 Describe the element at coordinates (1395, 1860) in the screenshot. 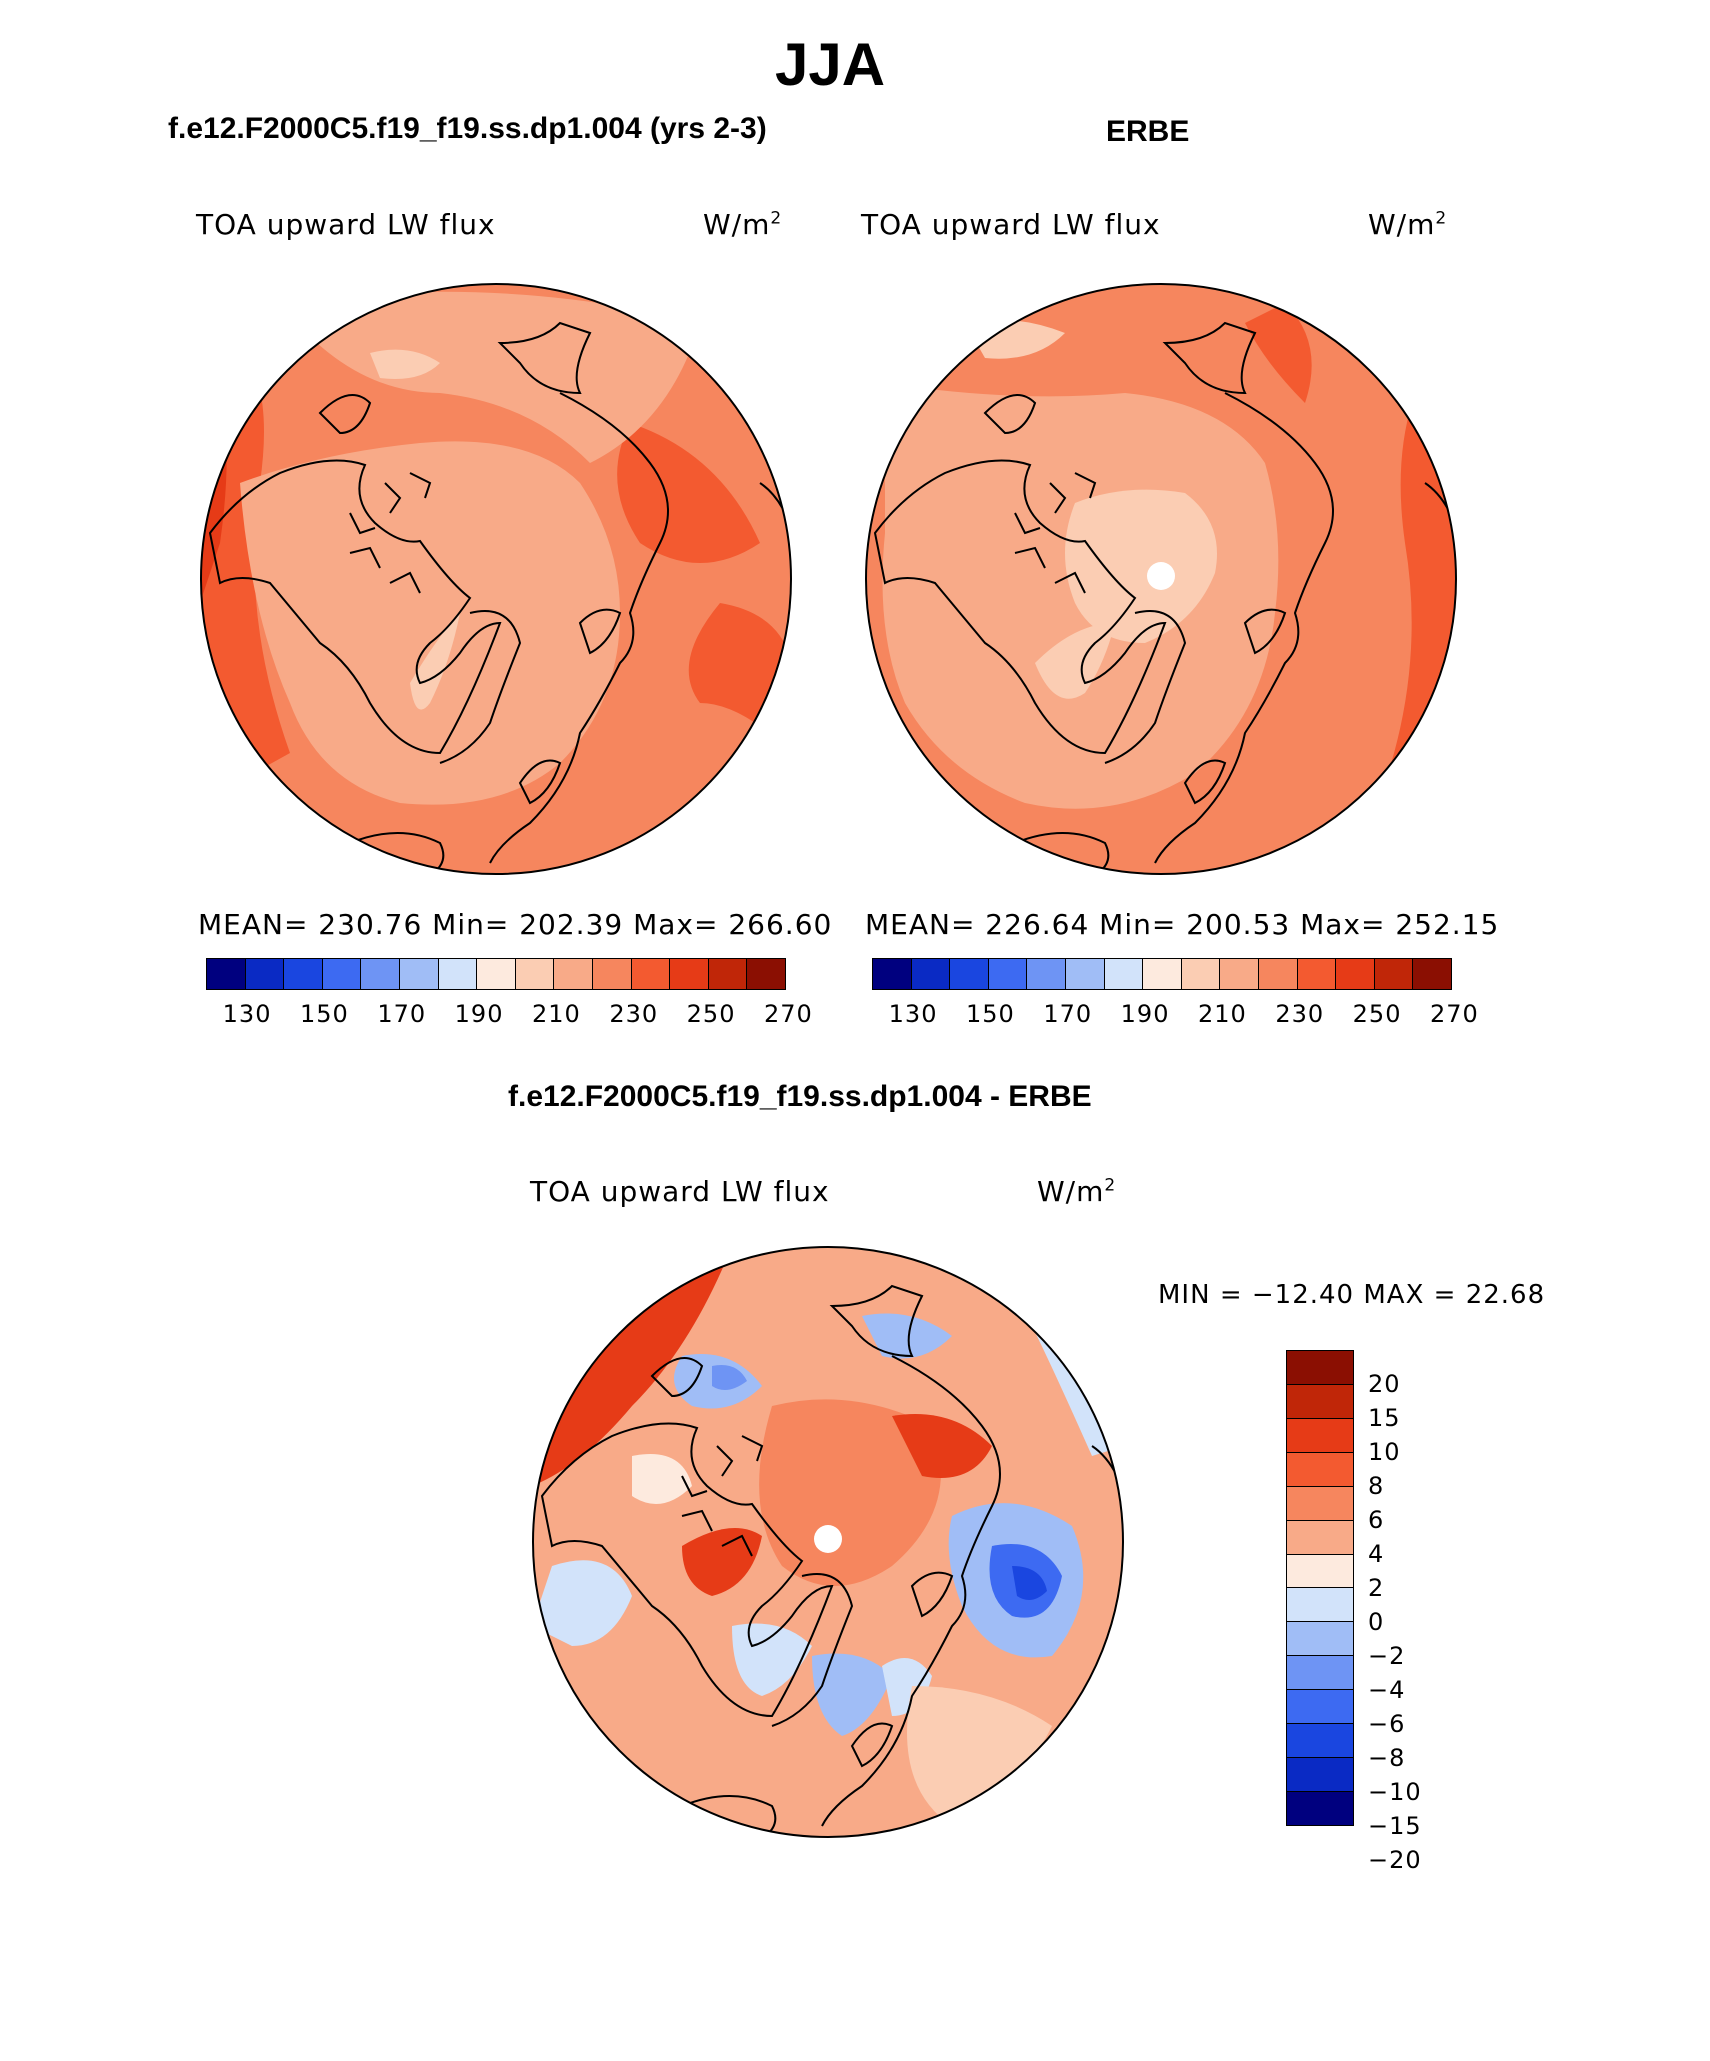

I see `colorbar-tick-label: −20` at that location.